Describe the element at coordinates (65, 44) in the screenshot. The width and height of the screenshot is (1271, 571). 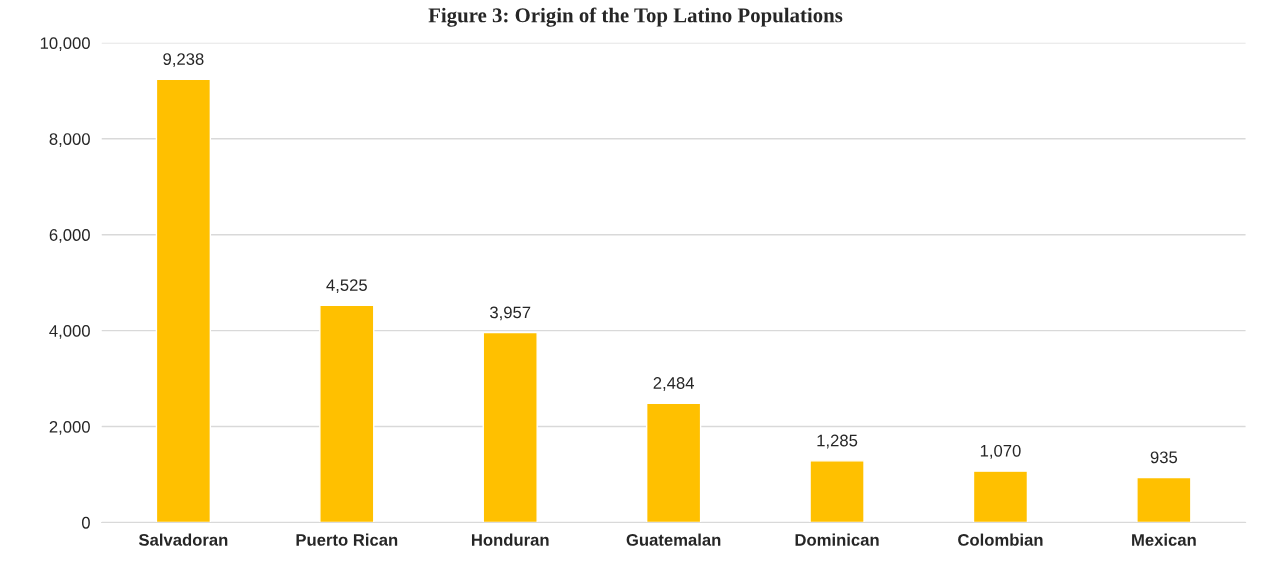
I see `y-tick-label: 10,000` at that location.